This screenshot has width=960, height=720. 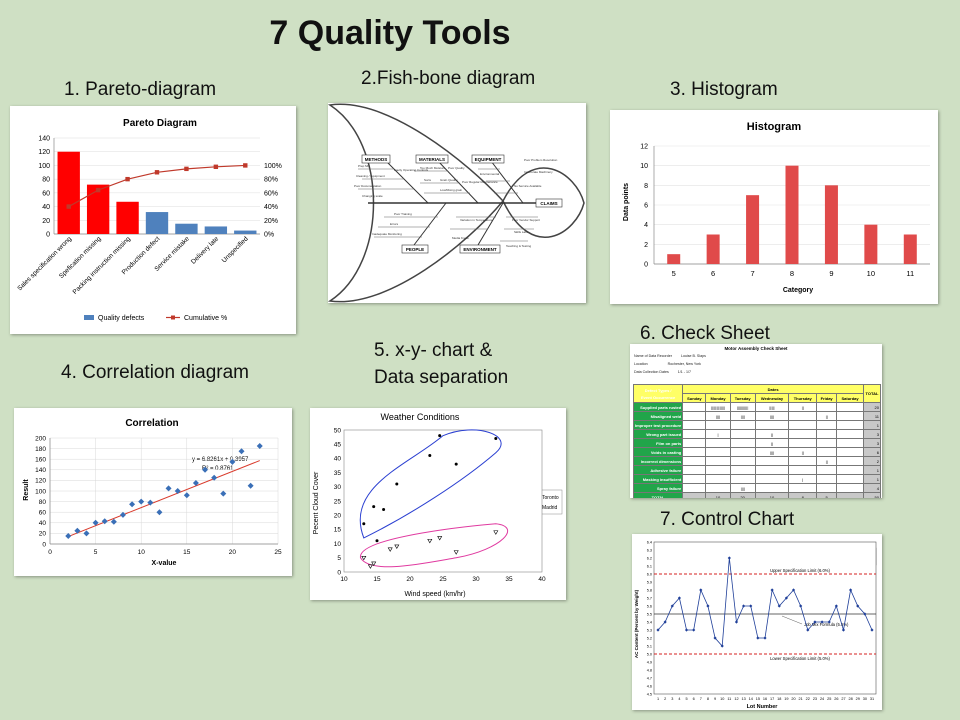 I want to click on weather-y-tick: 50, so click(x=338, y=430).